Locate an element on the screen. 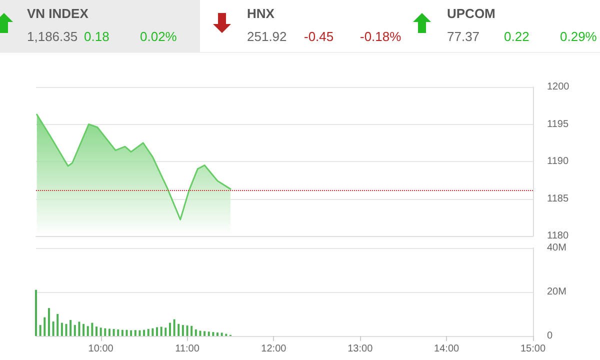  y-tick-label: 40M is located at coordinates (556, 248).